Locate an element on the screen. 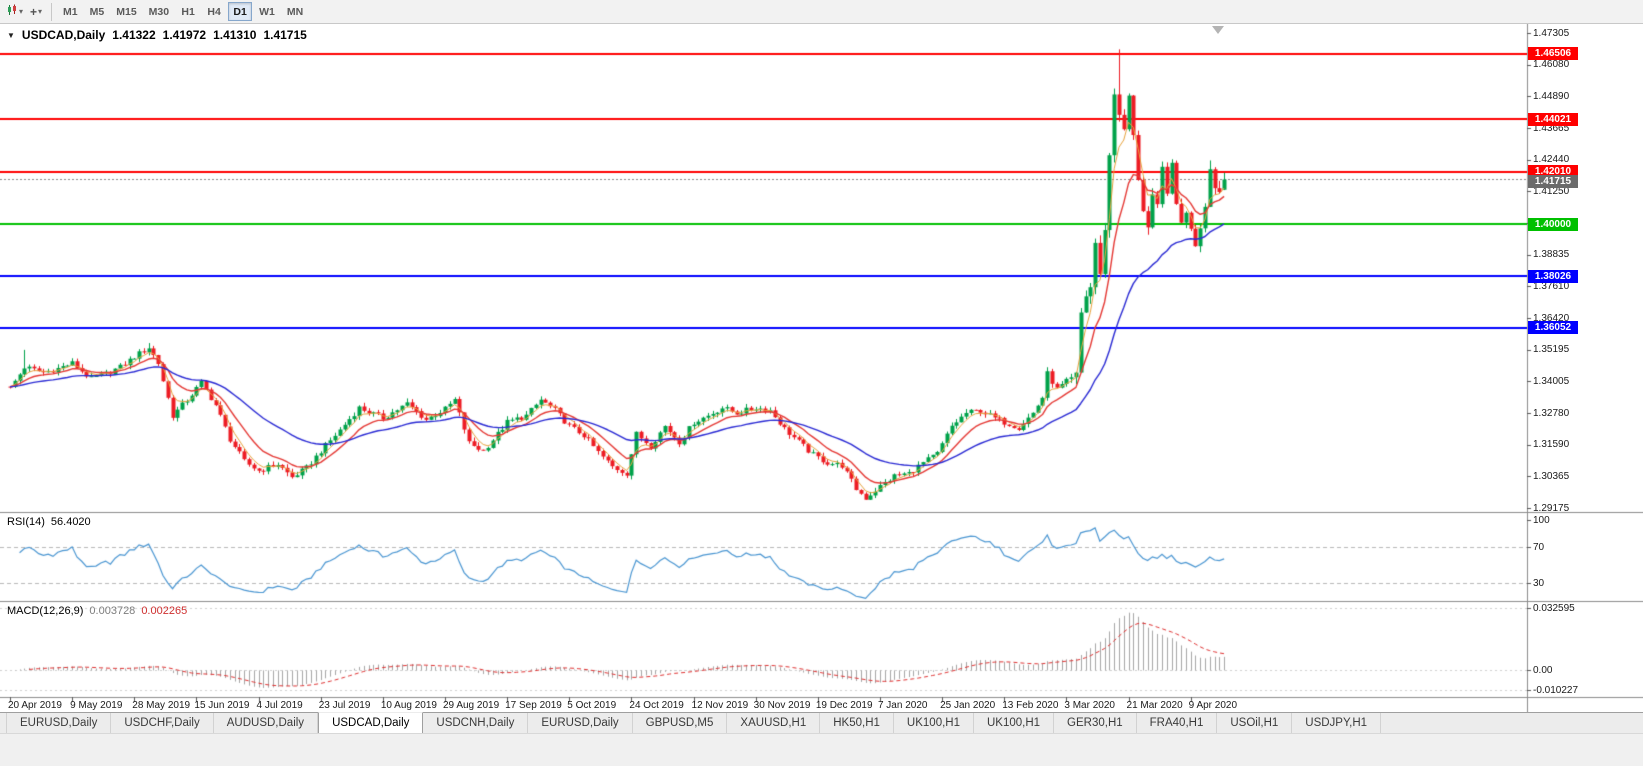 This screenshot has height=766, width=1643. chart-tab-usoil-h1: USOil,H1 is located at coordinates (1255, 723).